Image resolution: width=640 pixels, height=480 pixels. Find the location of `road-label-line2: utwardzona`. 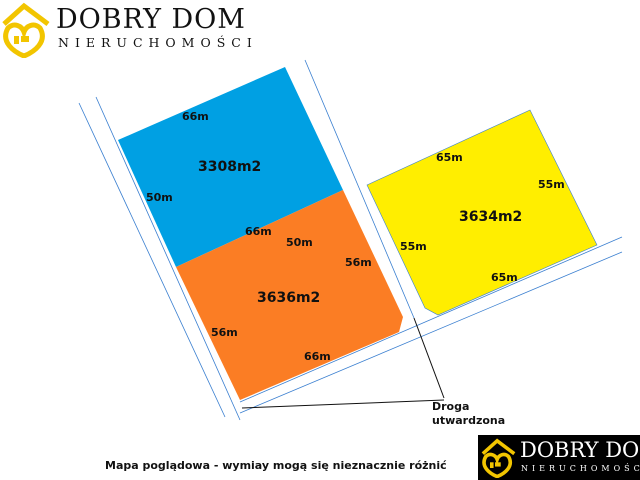

road-label-line2: utwardzona is located at coordinates (469, 420).